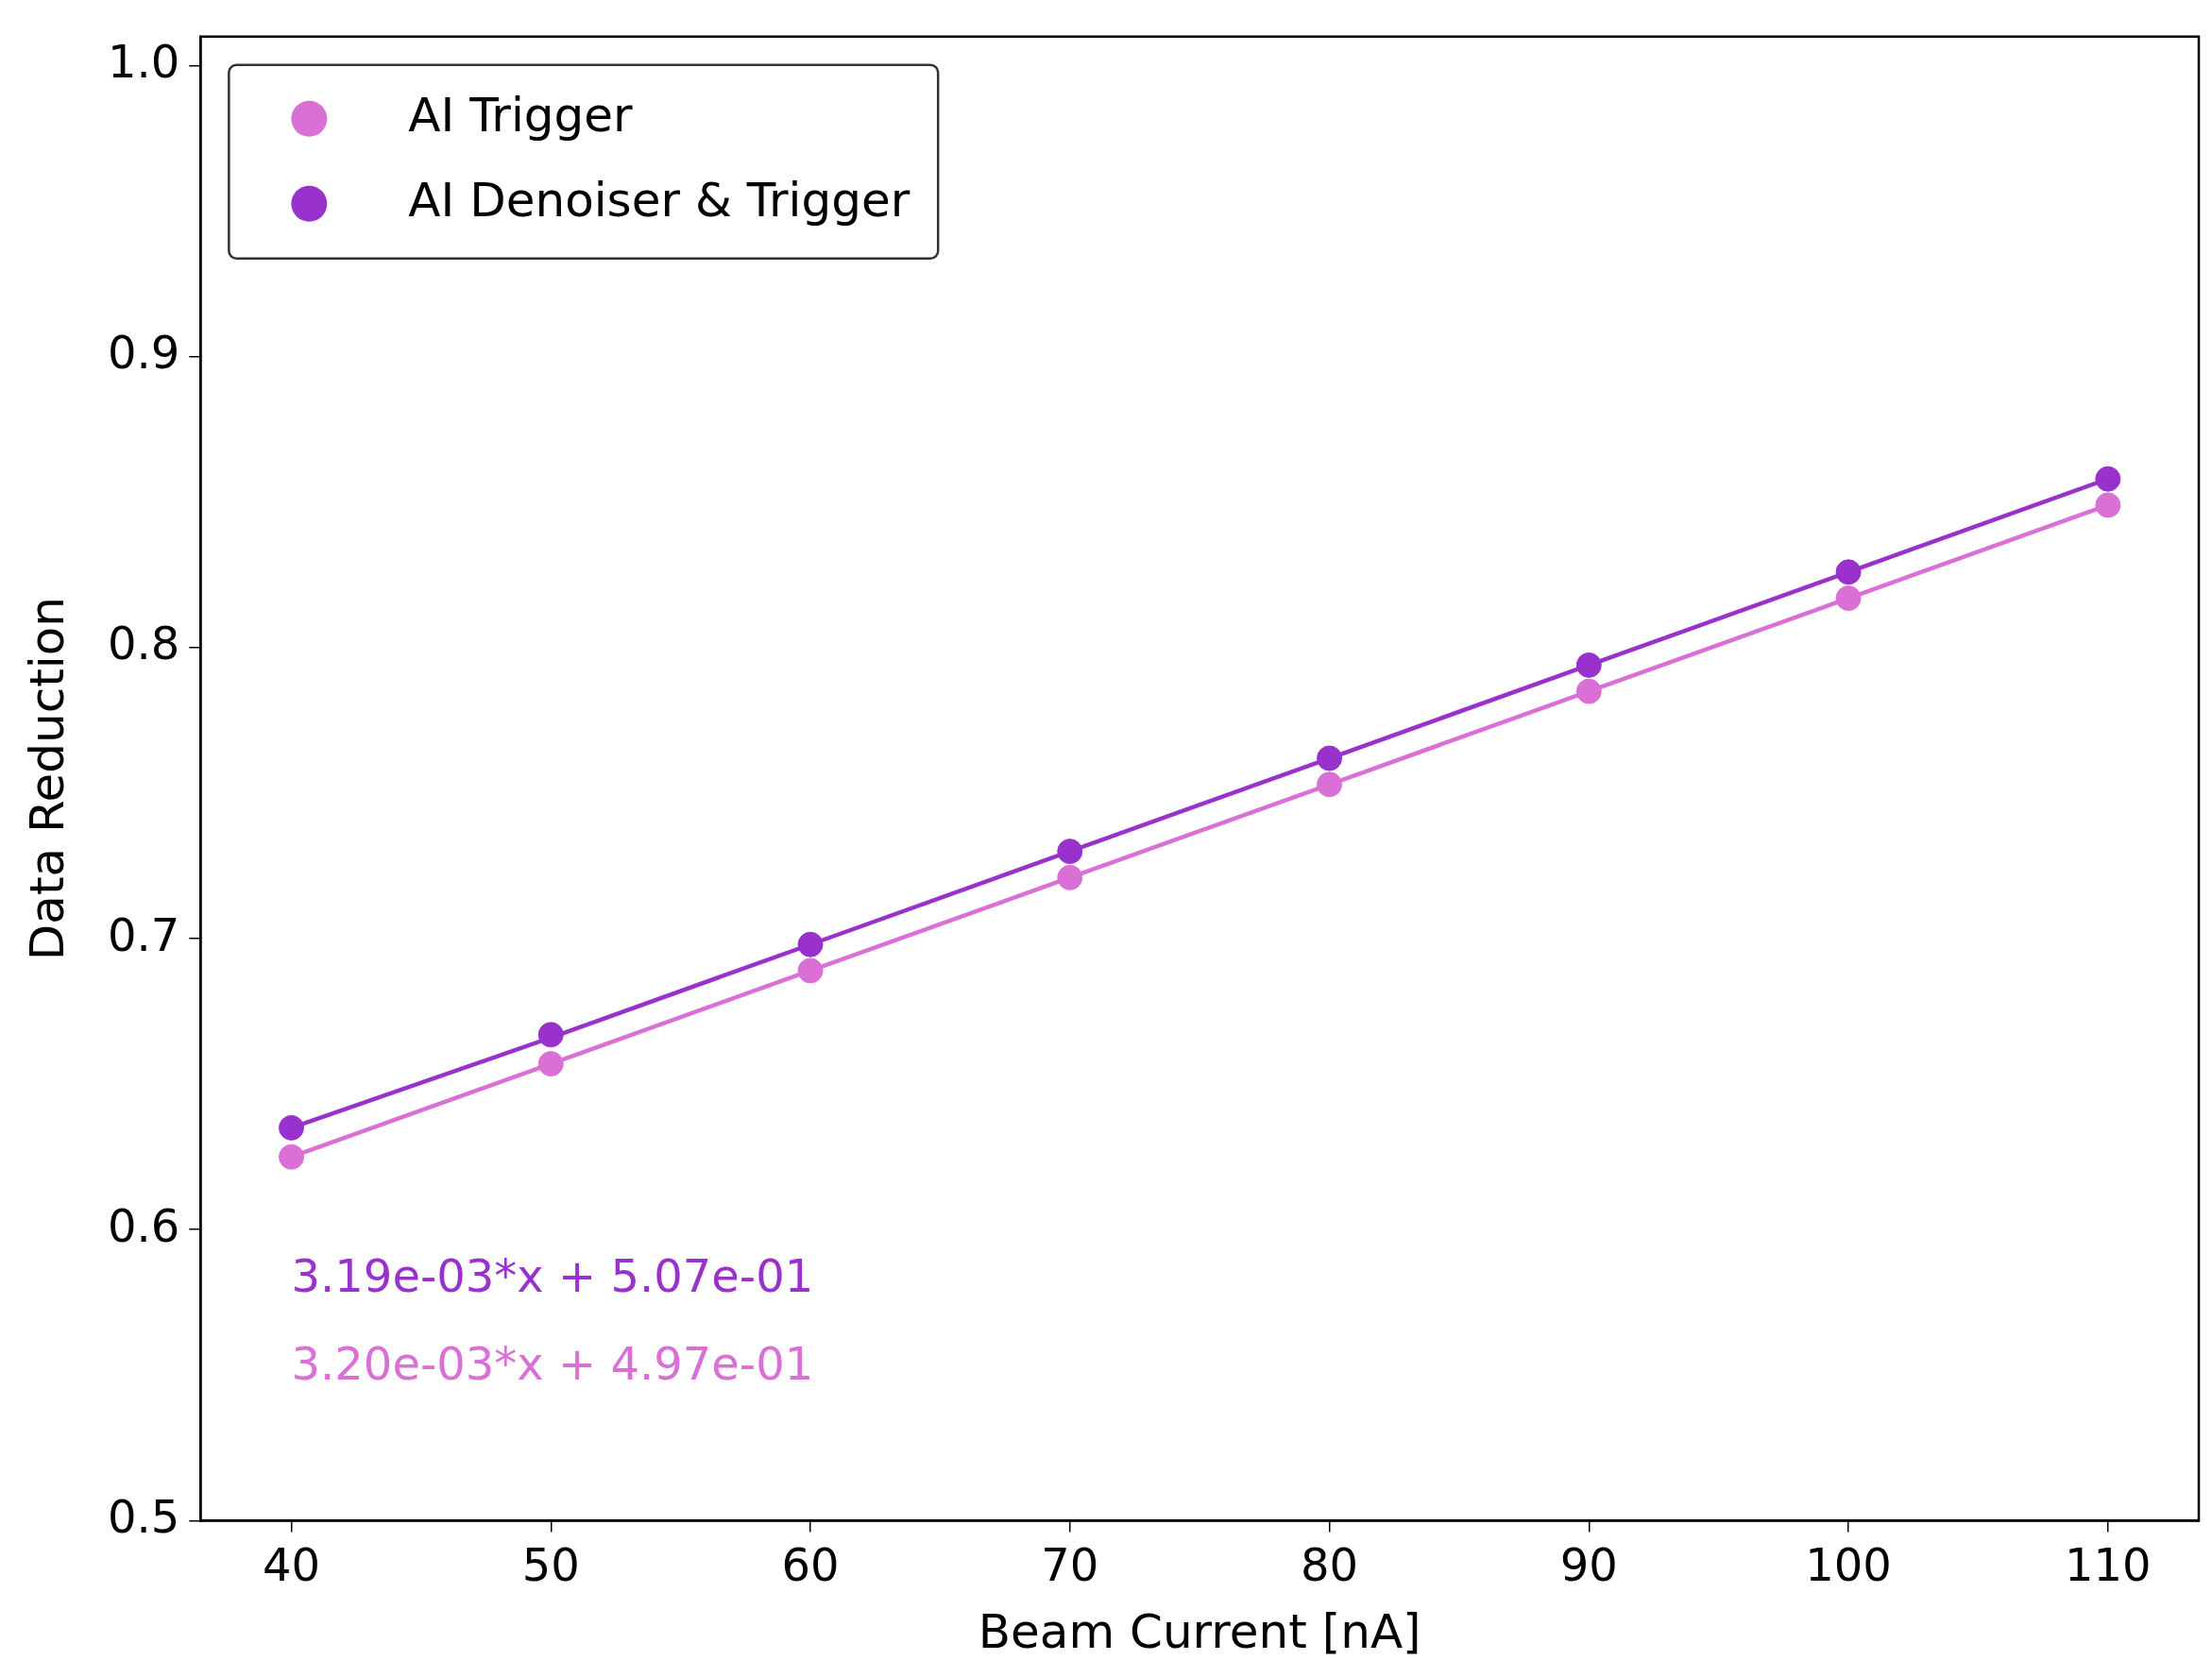 The height and width of the screenshot is (1677, 2212). I want to click on y-tick-label: 0.6, so click(143, 1225).